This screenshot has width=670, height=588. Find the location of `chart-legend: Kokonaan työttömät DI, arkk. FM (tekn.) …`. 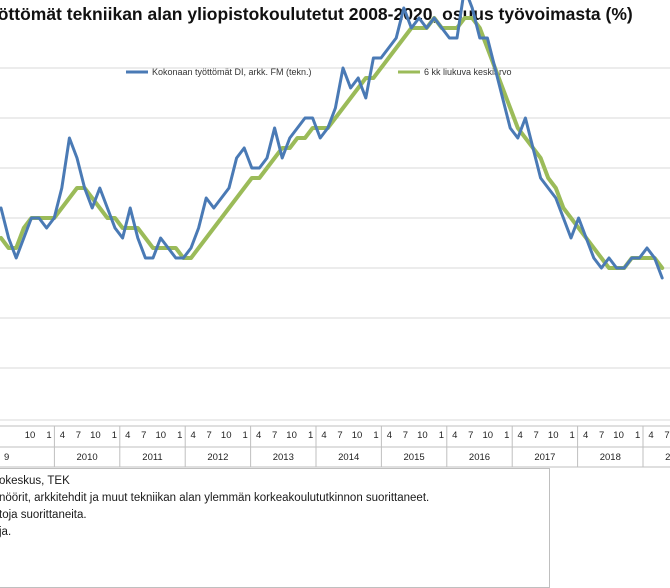

chart-legend: Kokonaan työttömät DI, arkk. FM (tekn.) … is located at coordinates (319, 72).